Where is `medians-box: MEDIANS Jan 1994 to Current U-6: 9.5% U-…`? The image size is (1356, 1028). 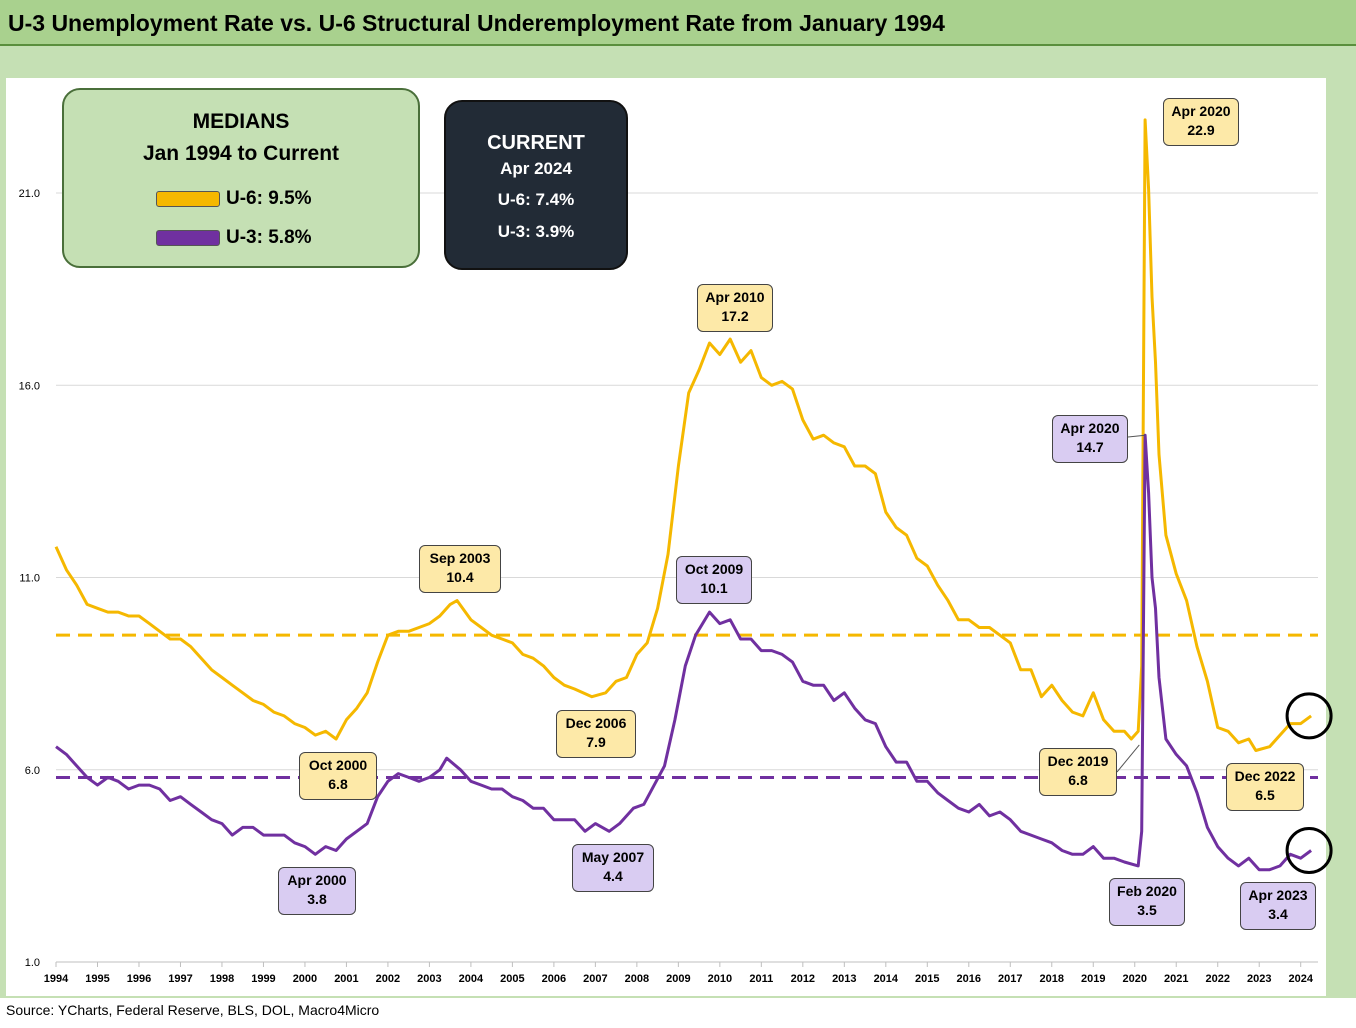
medians-box: MEDIANS Jan 1994 to Current U-6: 9.5% U-… is located at coordinates (241, 178).